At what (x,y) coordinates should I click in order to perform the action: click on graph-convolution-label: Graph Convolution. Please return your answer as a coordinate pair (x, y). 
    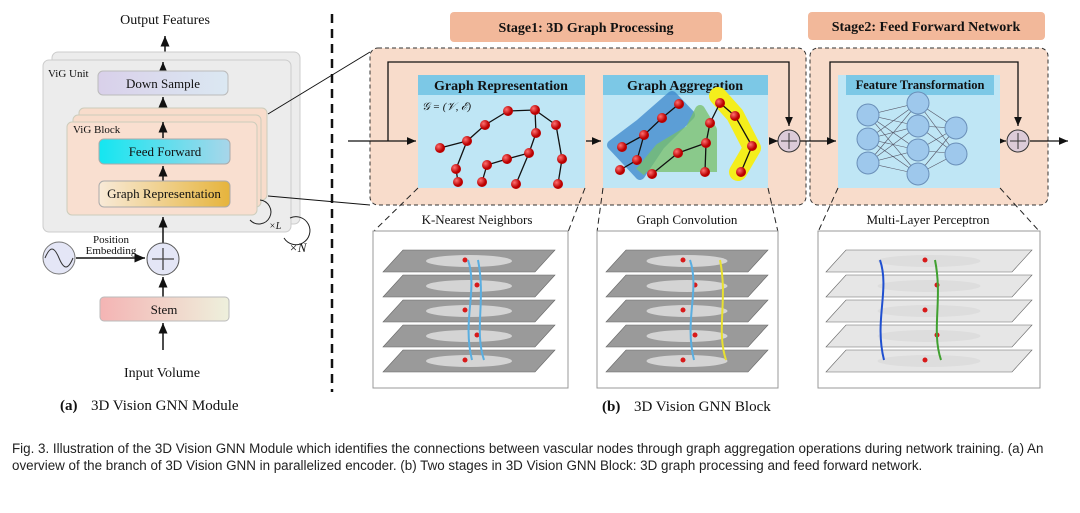
    Looking at the image, I should click on (687, 219).